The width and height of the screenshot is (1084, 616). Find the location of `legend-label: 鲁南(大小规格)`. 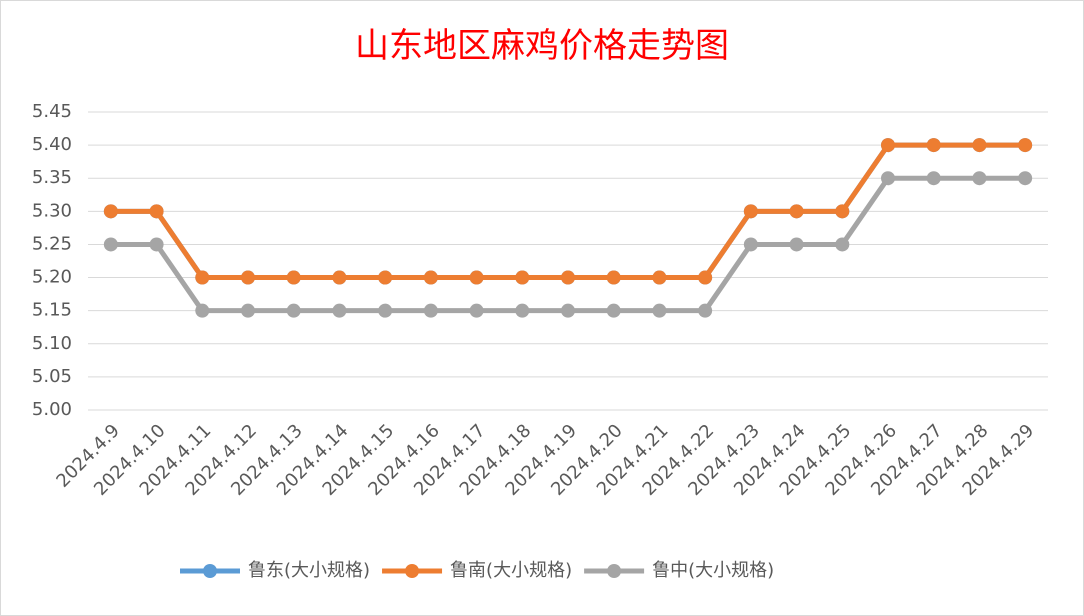

legend-label: 鲁南(大小规格) is located at coordinates (511, 570).